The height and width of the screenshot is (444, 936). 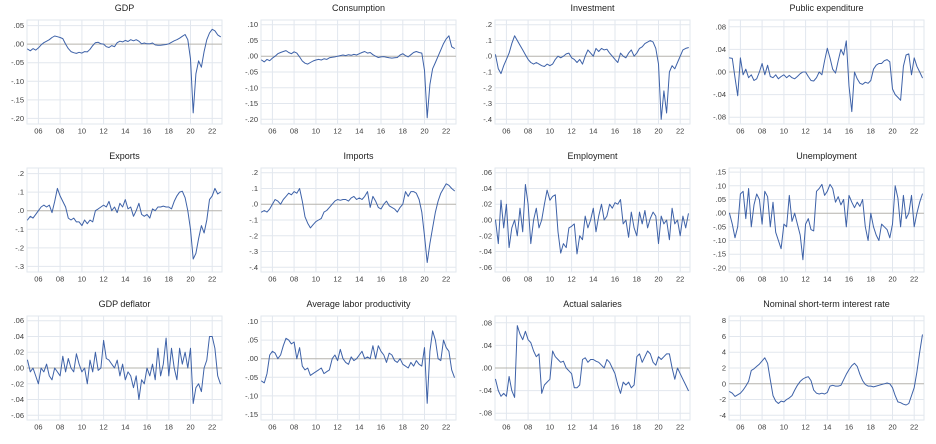 I want to click on chart-title: Actual salaries, so click(x=592, y=304).